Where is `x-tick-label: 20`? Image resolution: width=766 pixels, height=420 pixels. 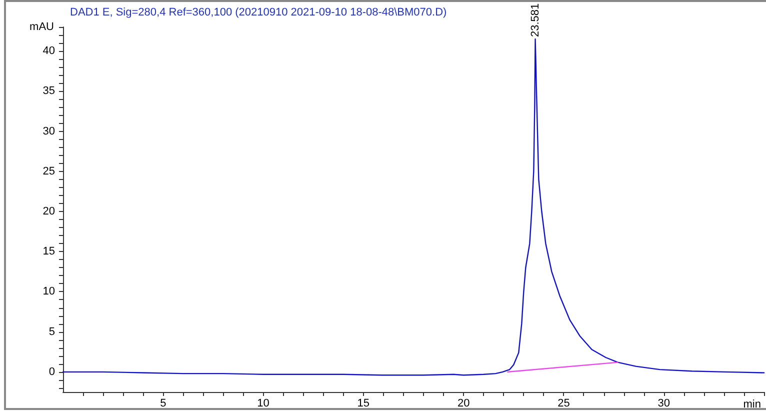
x-tick-label: 20 is located at coordinates (463, 404).